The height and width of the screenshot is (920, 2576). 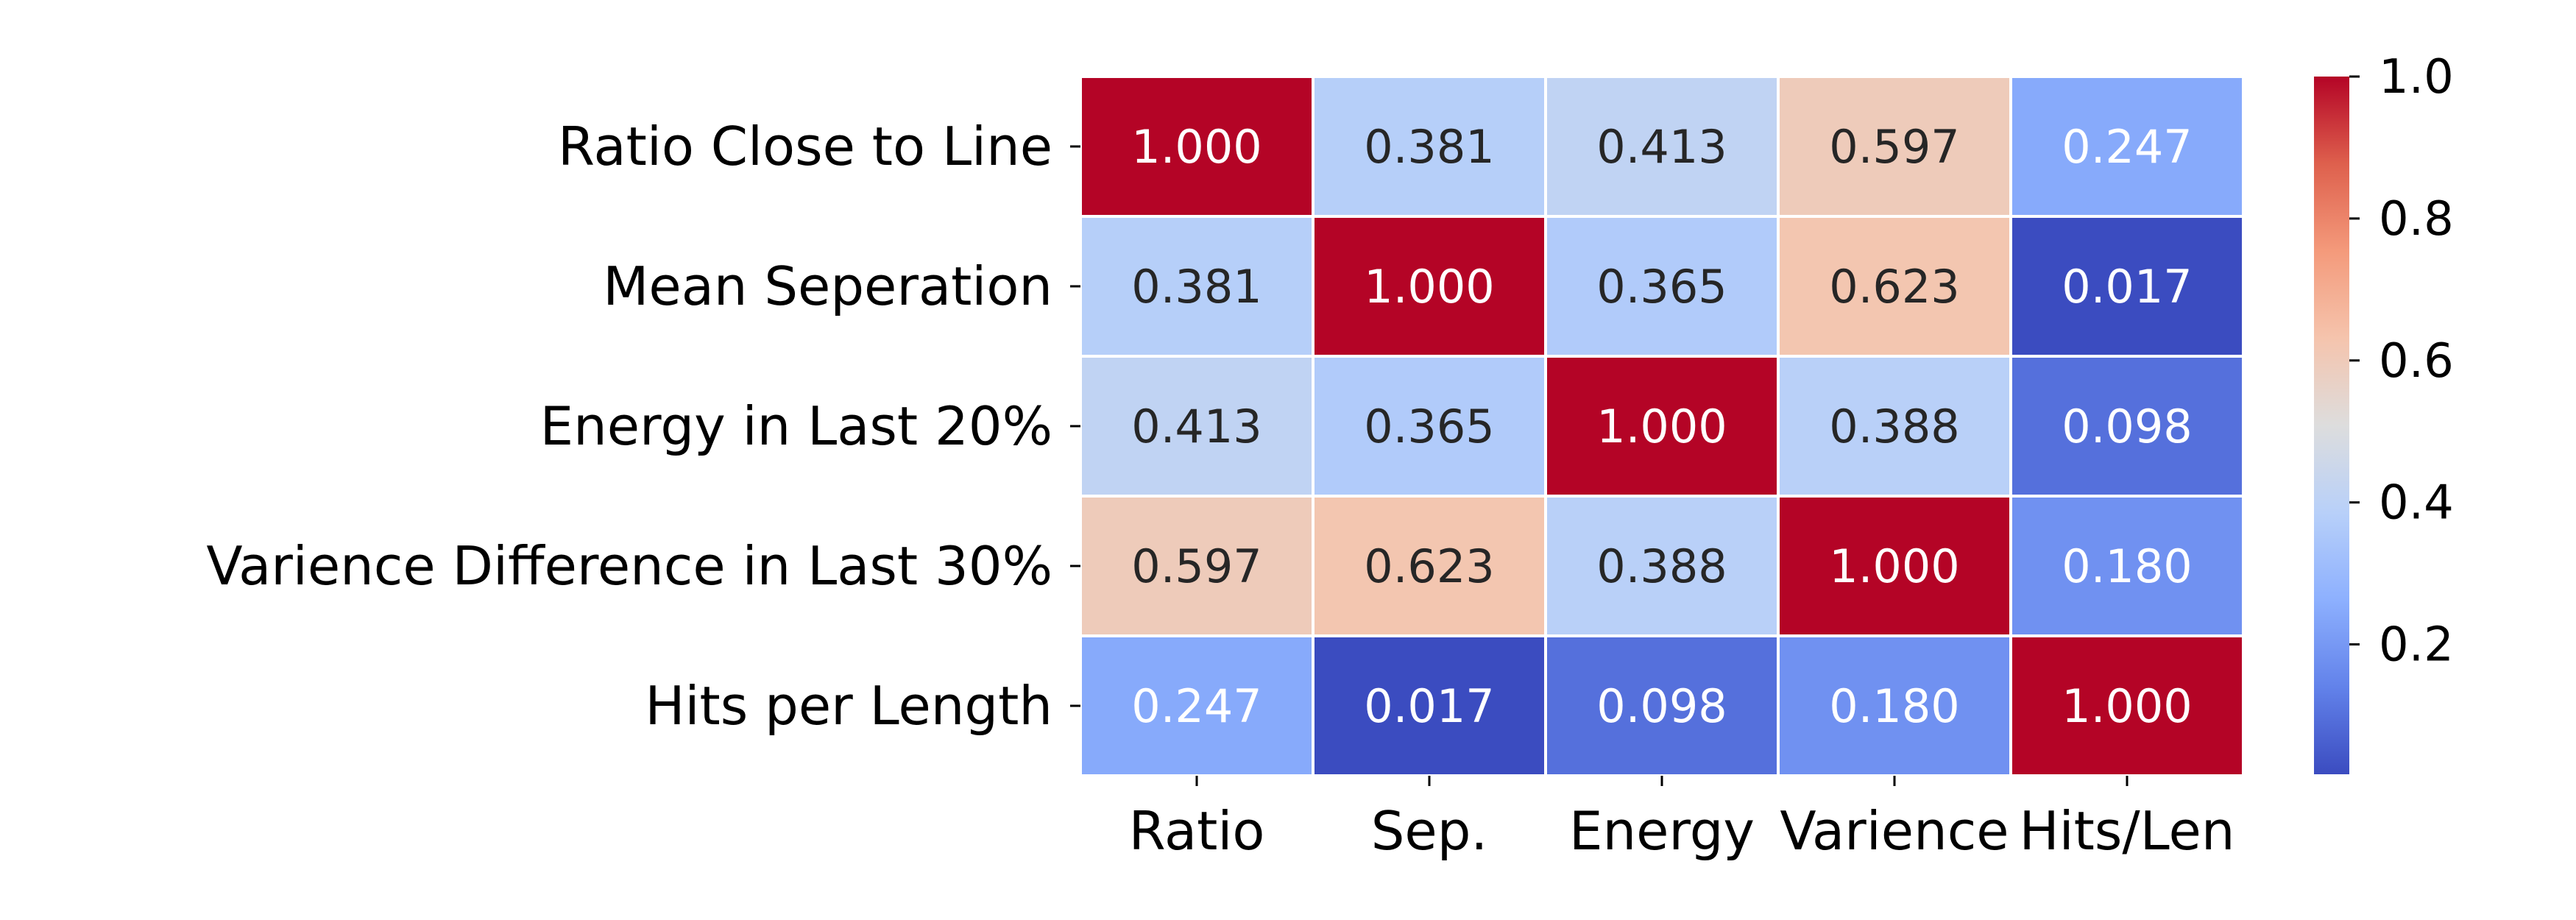 I want to click on heatmap-cell-r0-c1, so click(x=1429, y=146).